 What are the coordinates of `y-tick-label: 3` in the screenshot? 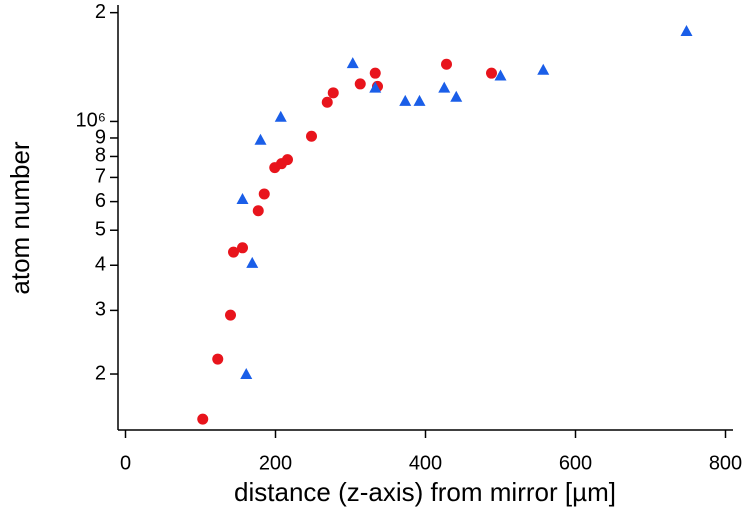 It's located at (100, 310).